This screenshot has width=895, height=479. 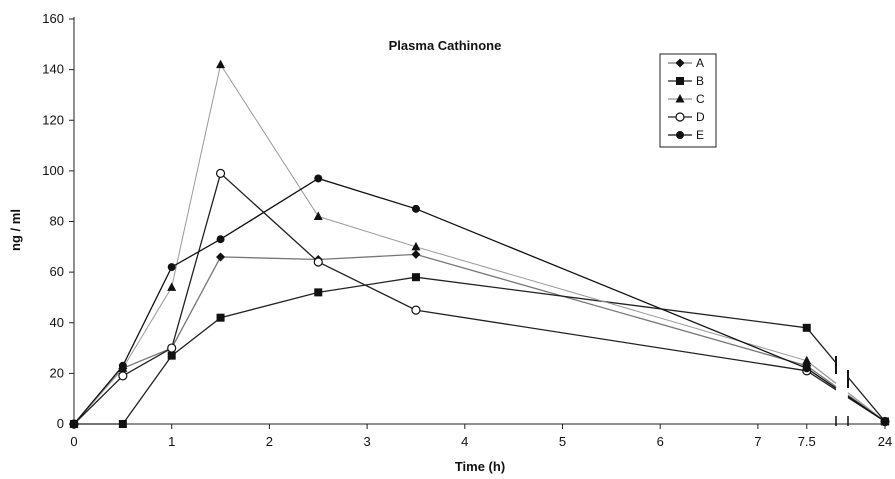 I want to click on x-tick-label: 5, so click(x=562, y=441).